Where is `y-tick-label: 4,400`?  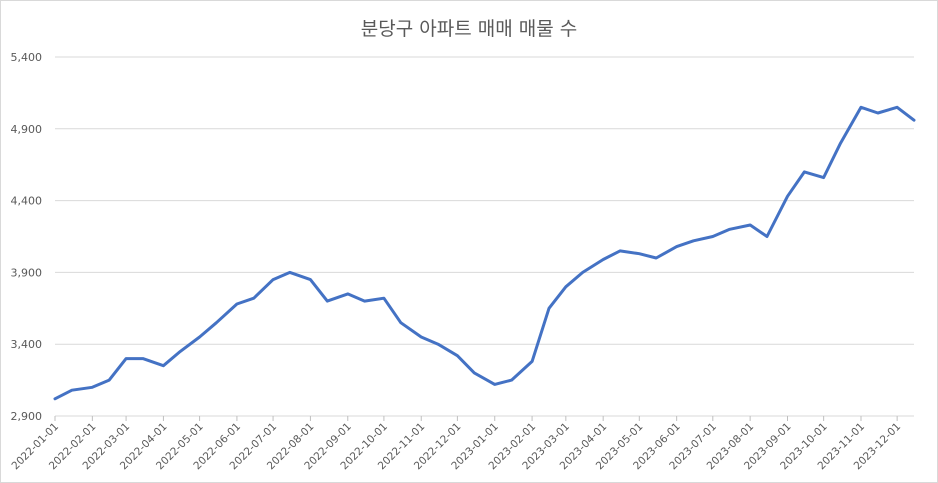
y-tick-label: 4,400 is located at coordinates (27, 201).